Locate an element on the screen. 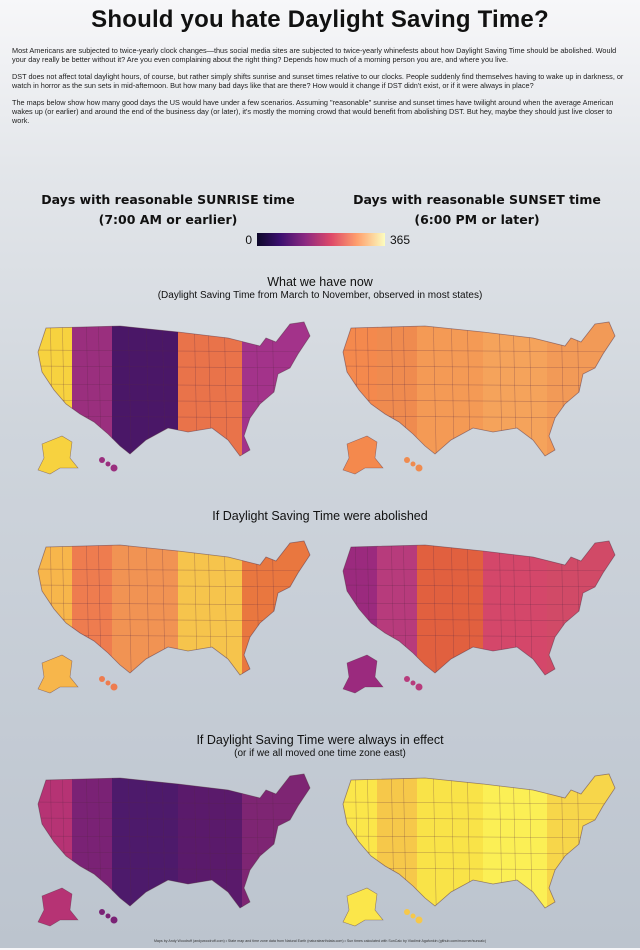  legend-max-label: 365 is located at coordinates (400, 240).